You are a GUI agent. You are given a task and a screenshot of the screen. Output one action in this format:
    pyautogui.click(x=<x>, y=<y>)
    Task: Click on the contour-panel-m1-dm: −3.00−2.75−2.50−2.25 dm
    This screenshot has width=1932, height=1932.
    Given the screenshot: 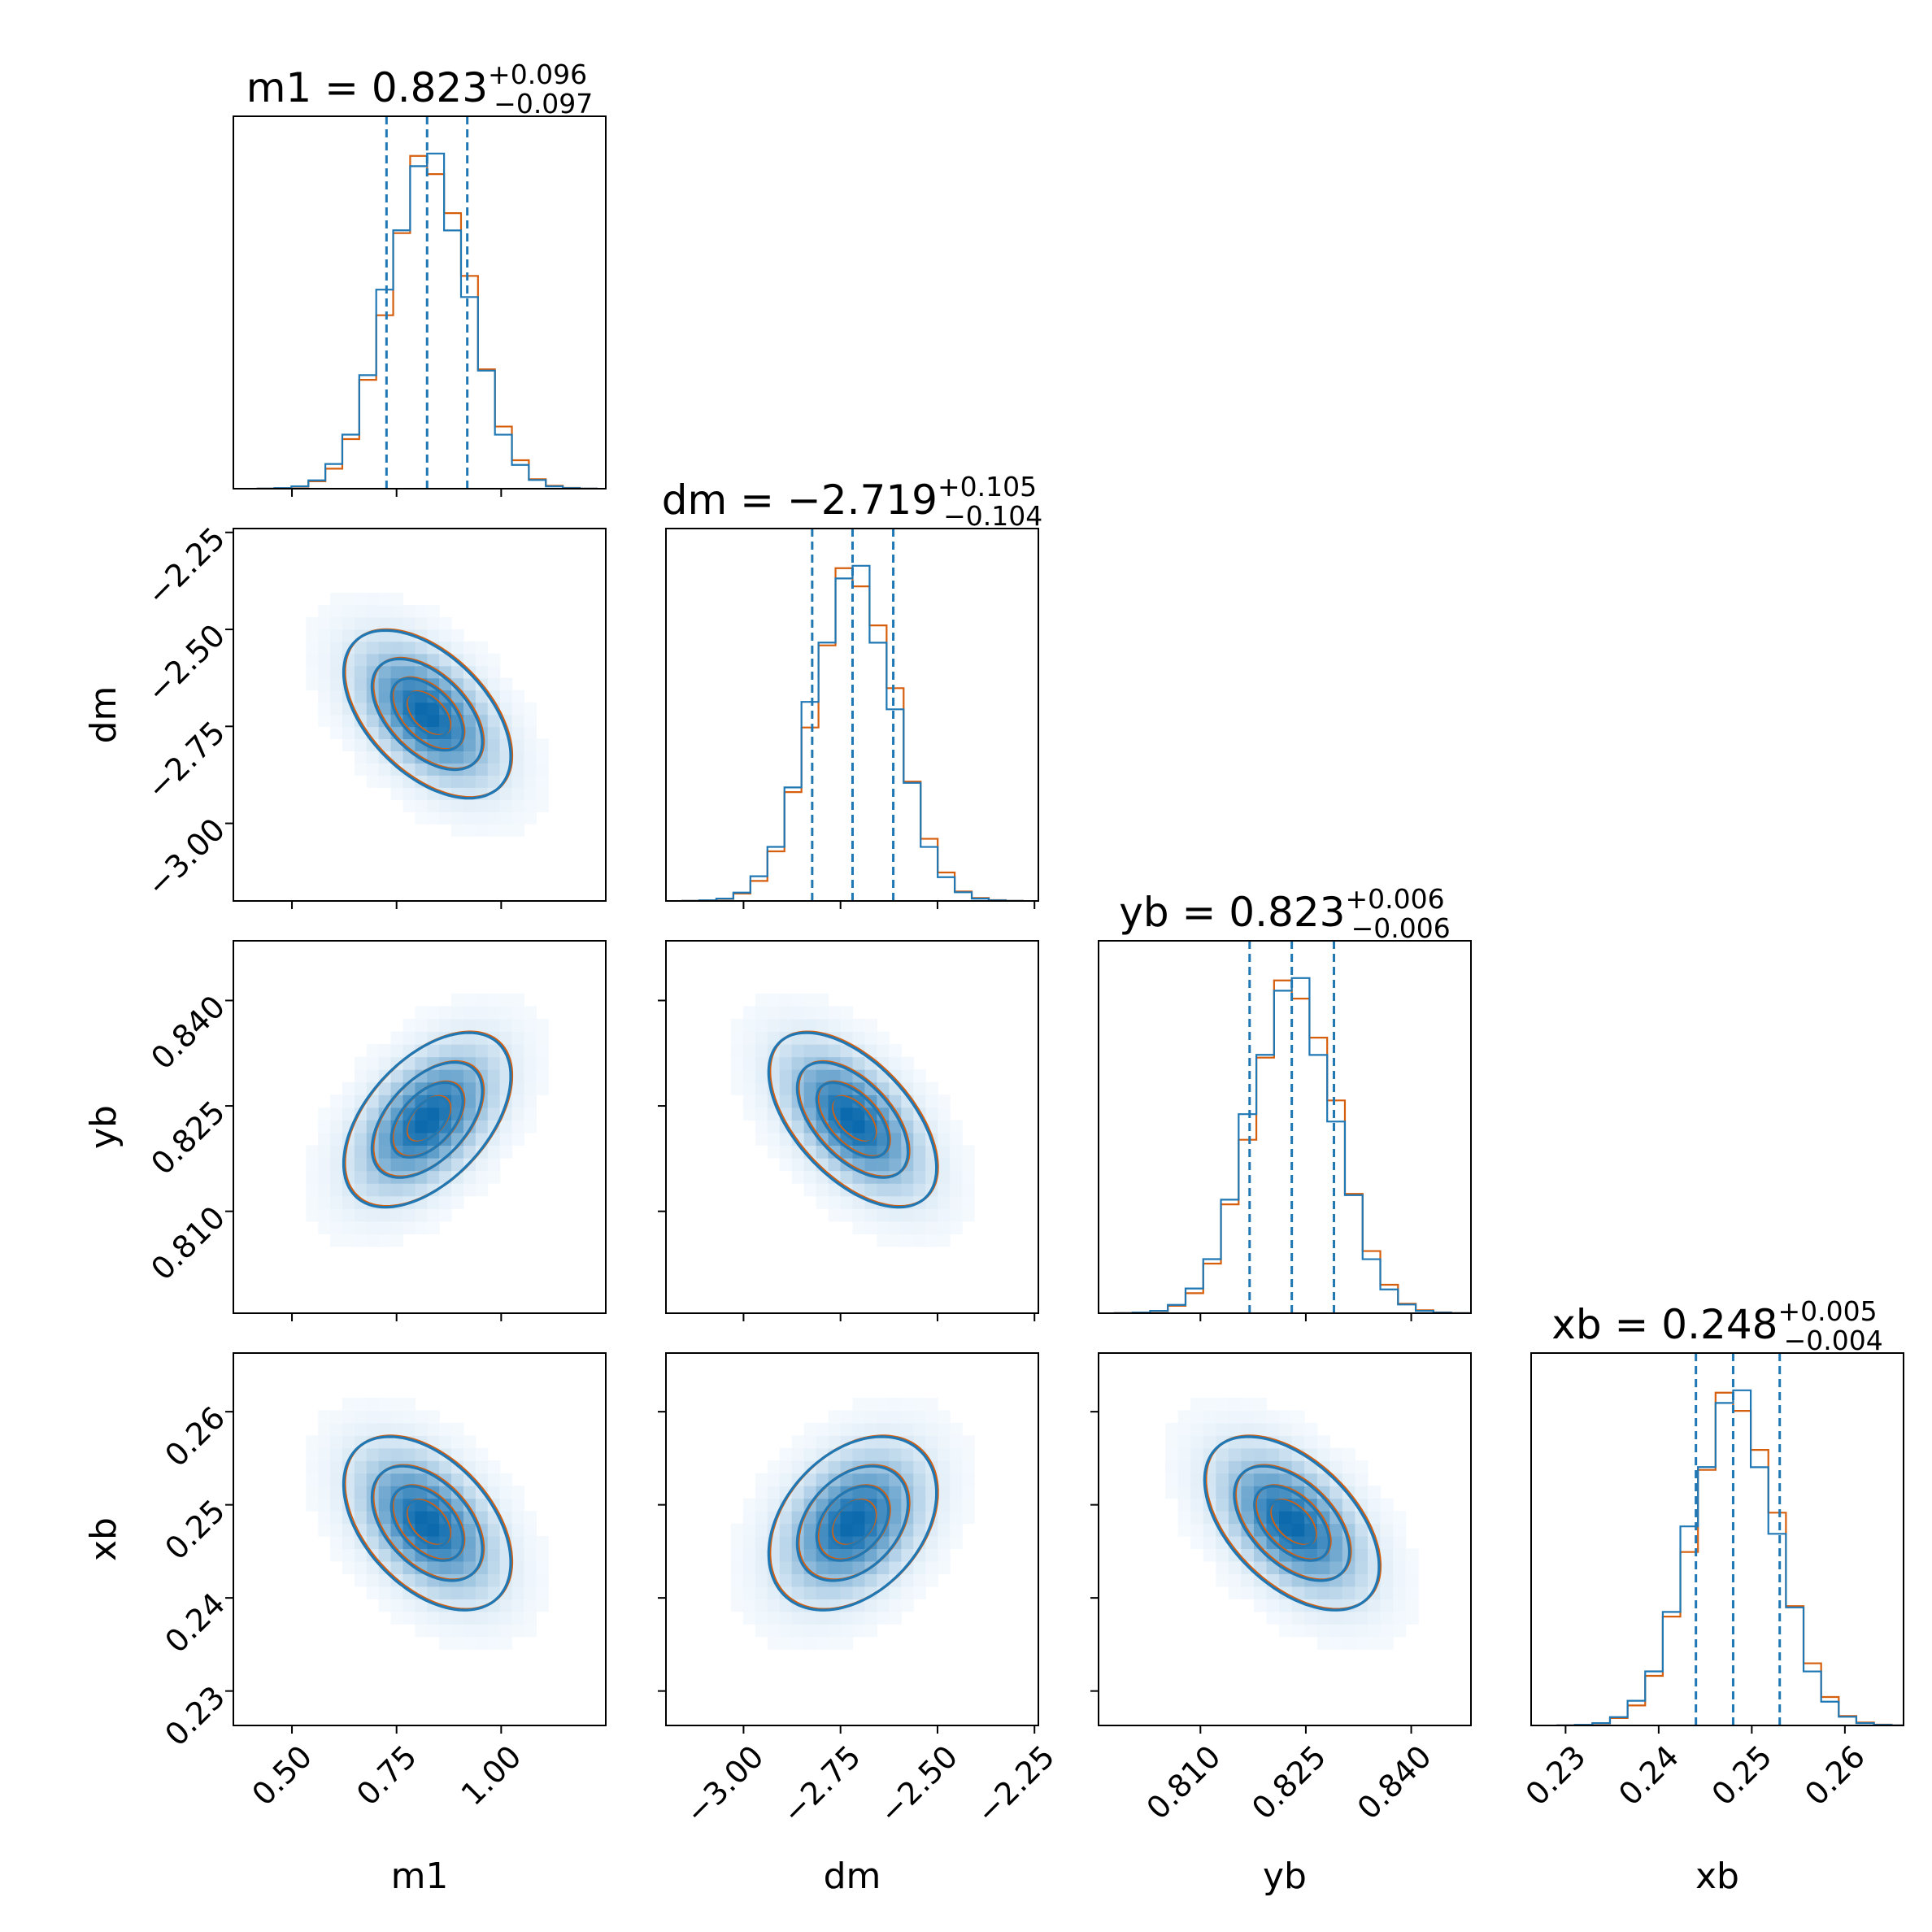 What is the action you would take?
    pyautogui.click(x=345, y=714)
    